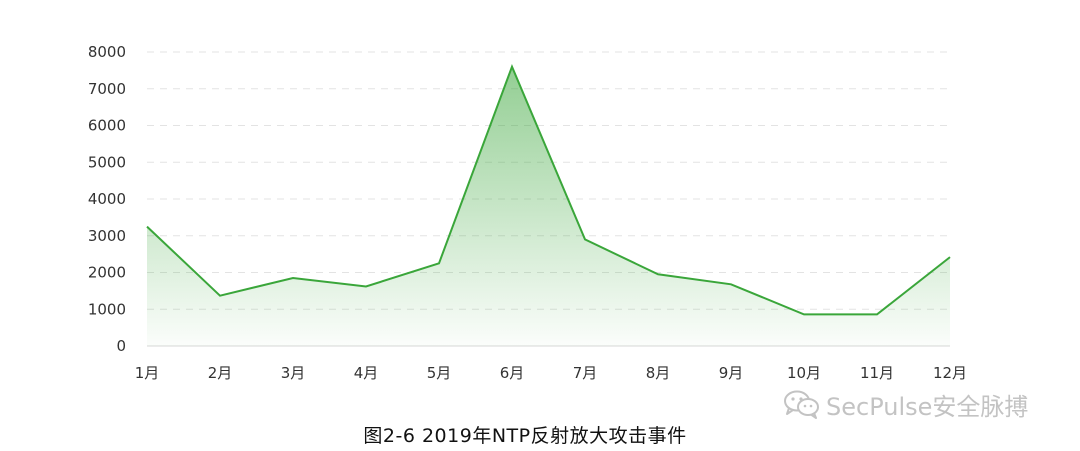 The image size is (1080, 451). Describe the element at coordinates (107, 162) in the screenshot. I see `y-tick-label: 5000` at that location.